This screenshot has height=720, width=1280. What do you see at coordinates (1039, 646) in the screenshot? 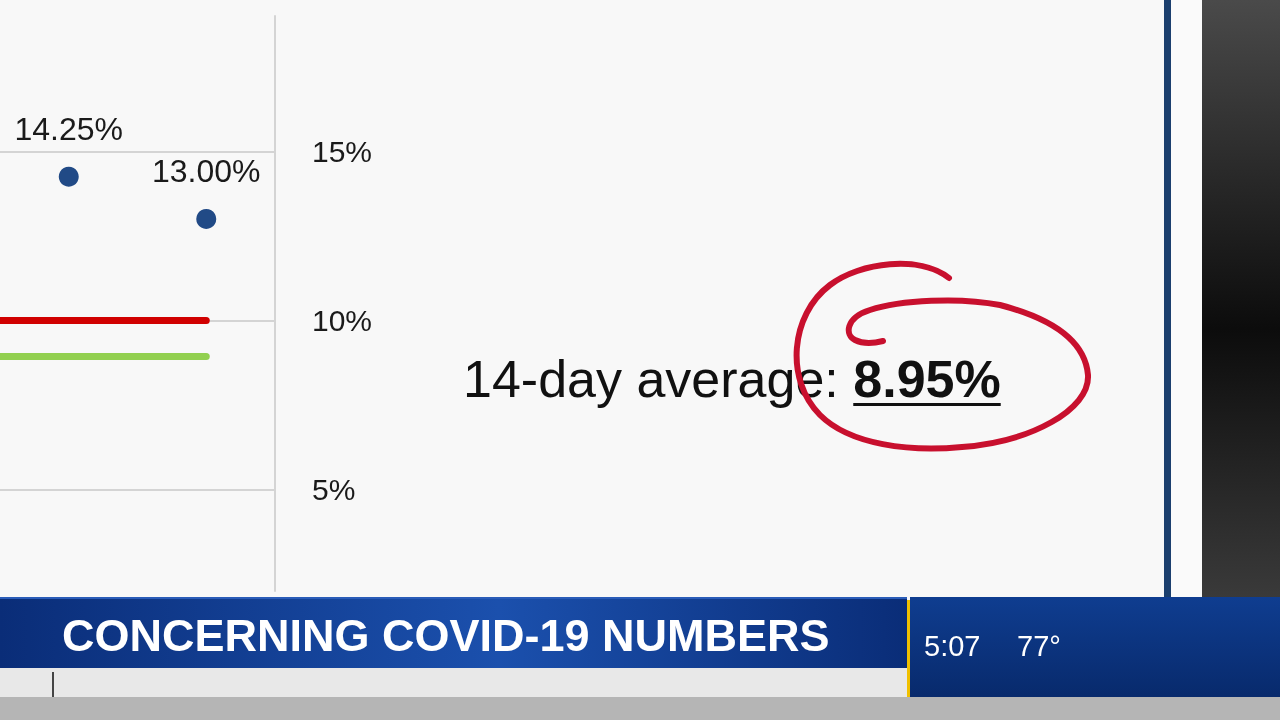
I see `text: 77°` at bounding box center [1039, 646].